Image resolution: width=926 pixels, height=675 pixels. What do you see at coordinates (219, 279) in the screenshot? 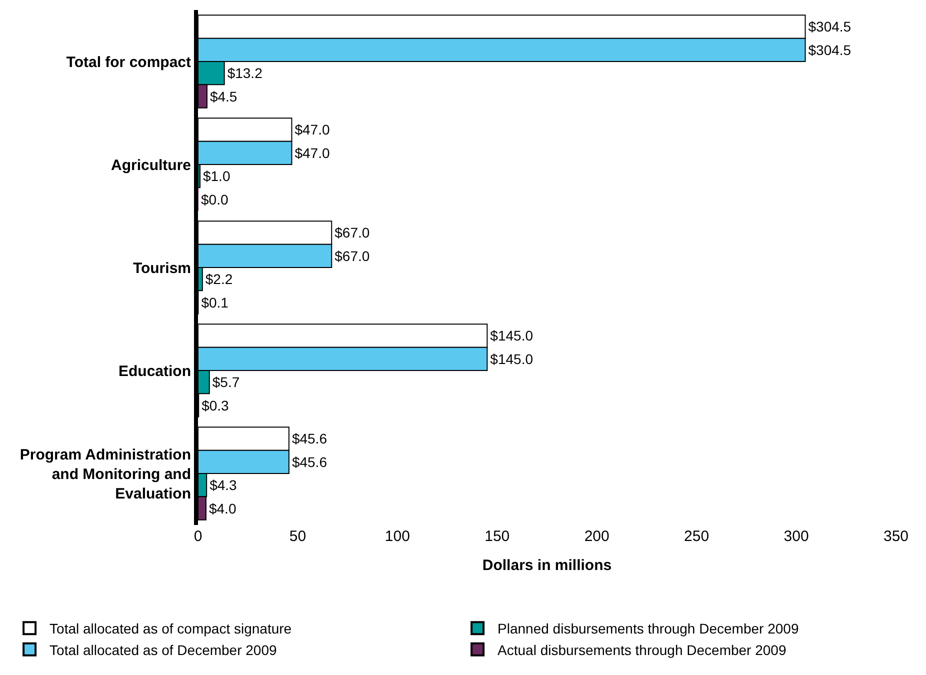
I see `data-label: $2.2` at bounding box center [219, 279].